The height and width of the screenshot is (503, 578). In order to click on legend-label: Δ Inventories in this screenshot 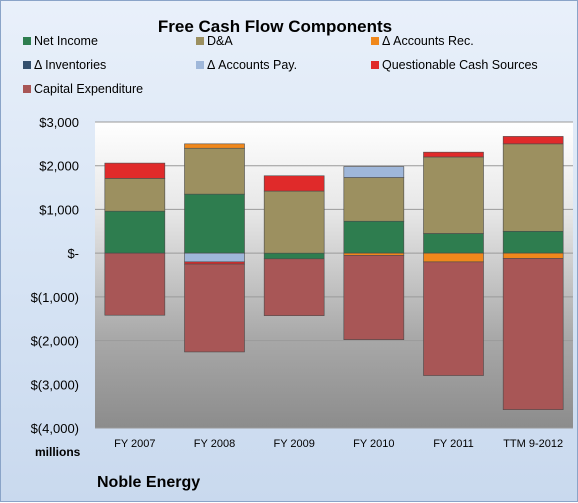, I will do `click(70, 65)`.